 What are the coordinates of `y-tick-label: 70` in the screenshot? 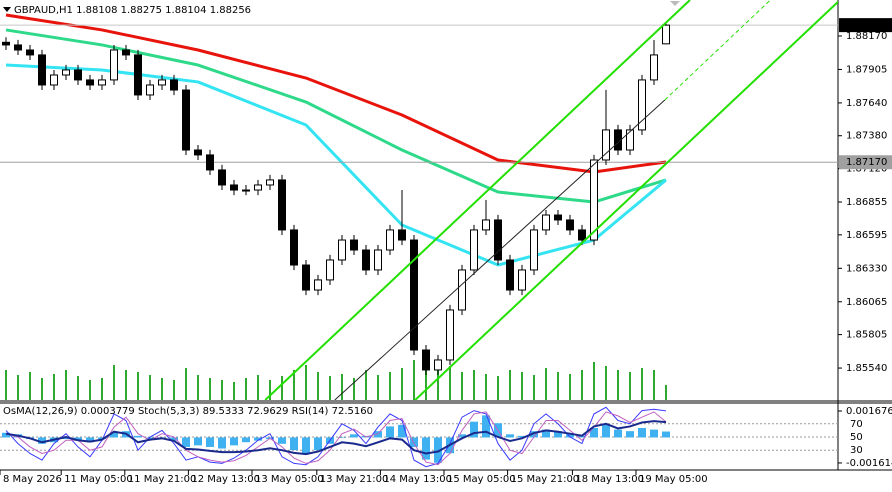 It's located at (856, 424).